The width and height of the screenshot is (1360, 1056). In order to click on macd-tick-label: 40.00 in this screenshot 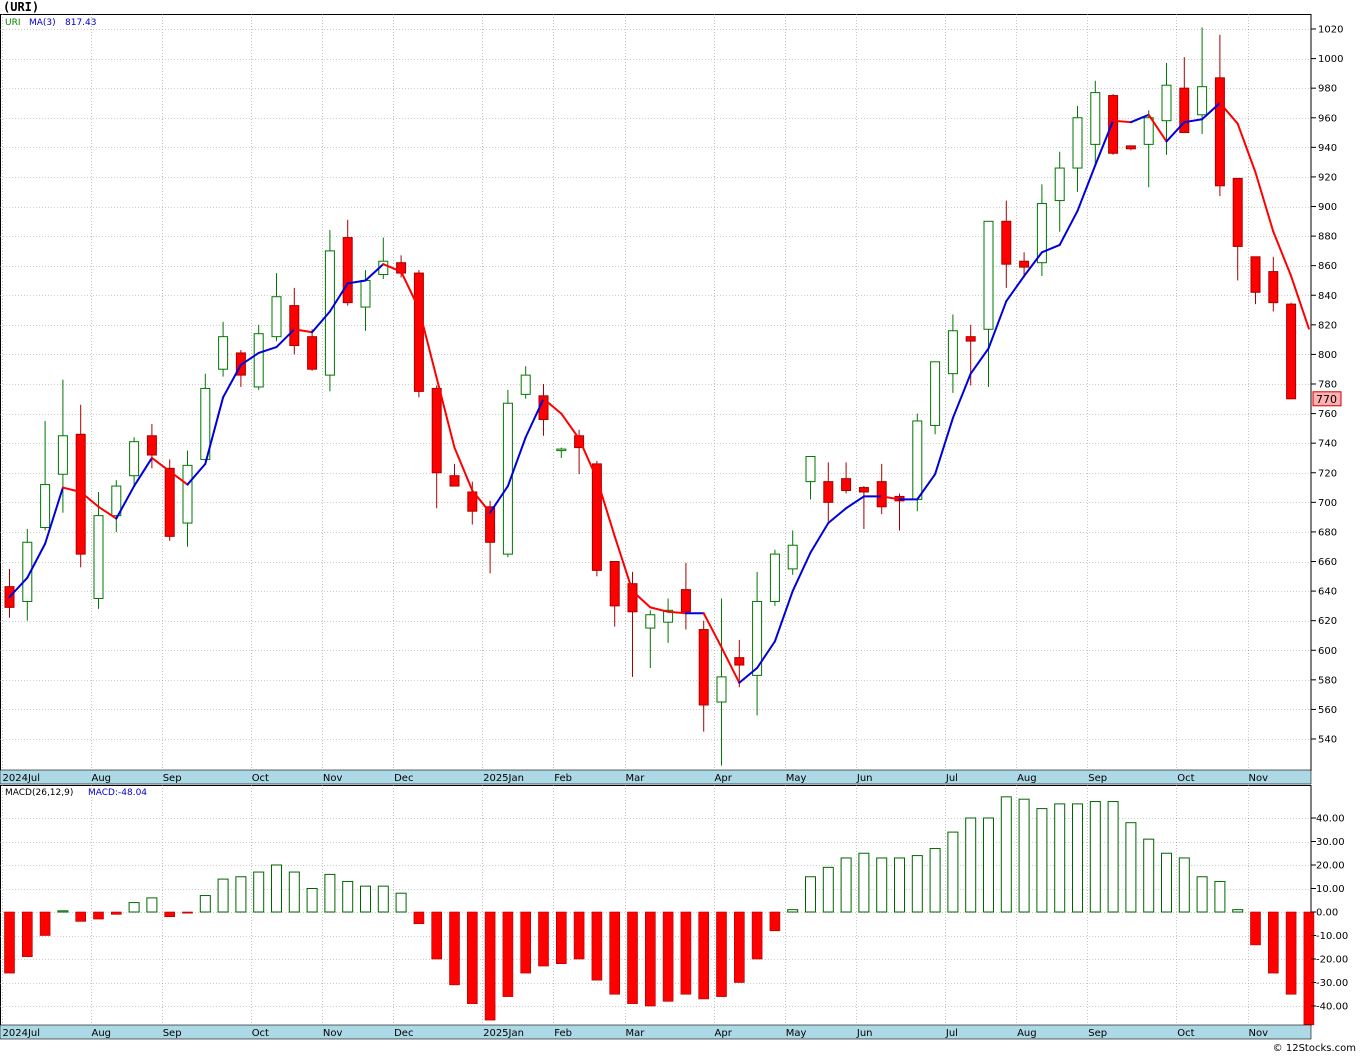, I will do `click(1330, 819)`.